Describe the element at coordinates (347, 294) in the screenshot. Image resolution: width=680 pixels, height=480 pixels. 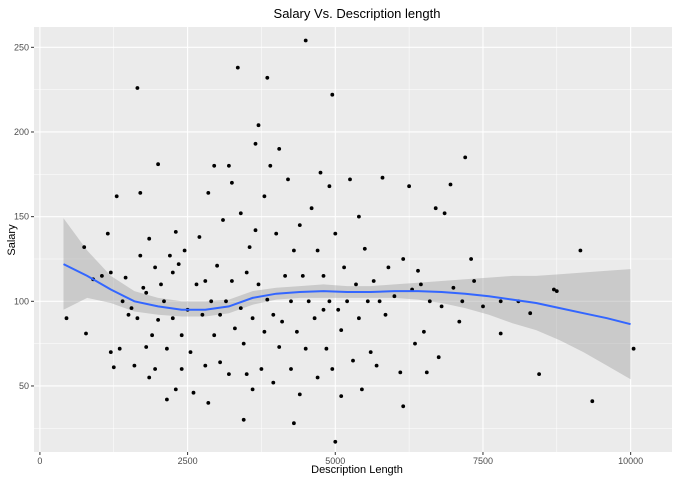
I see `smooth-line` at that location.